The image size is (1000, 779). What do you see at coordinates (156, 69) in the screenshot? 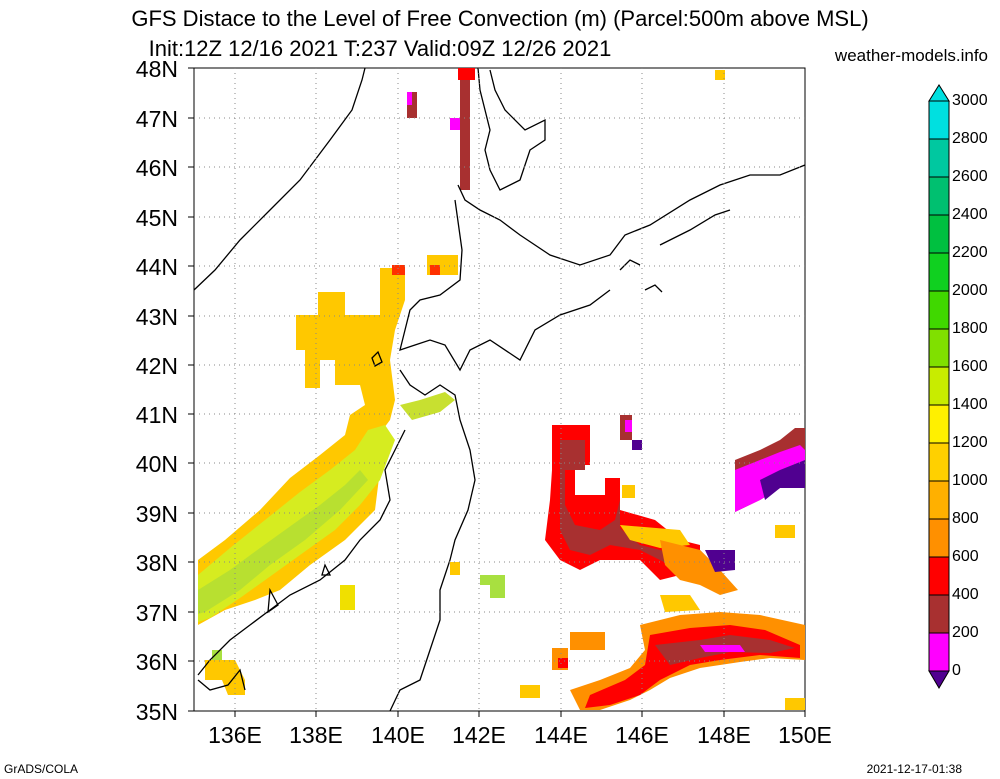
I see `lat-label: 48N` at bounding box center [156, 69].